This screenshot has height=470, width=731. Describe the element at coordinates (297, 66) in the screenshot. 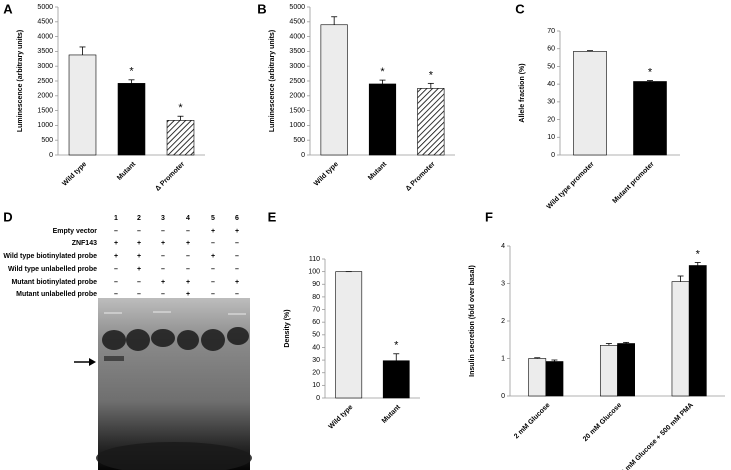

I see `y-tick-label: 3000` at that location.